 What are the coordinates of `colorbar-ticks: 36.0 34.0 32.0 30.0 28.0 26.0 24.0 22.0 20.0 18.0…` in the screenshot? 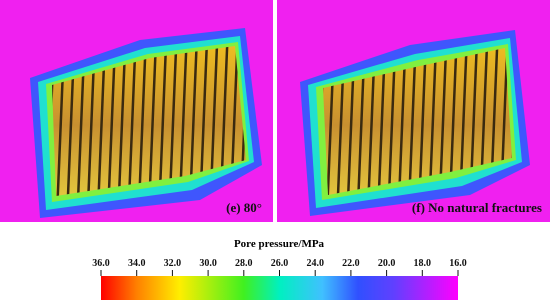 It's located at (279, 267).